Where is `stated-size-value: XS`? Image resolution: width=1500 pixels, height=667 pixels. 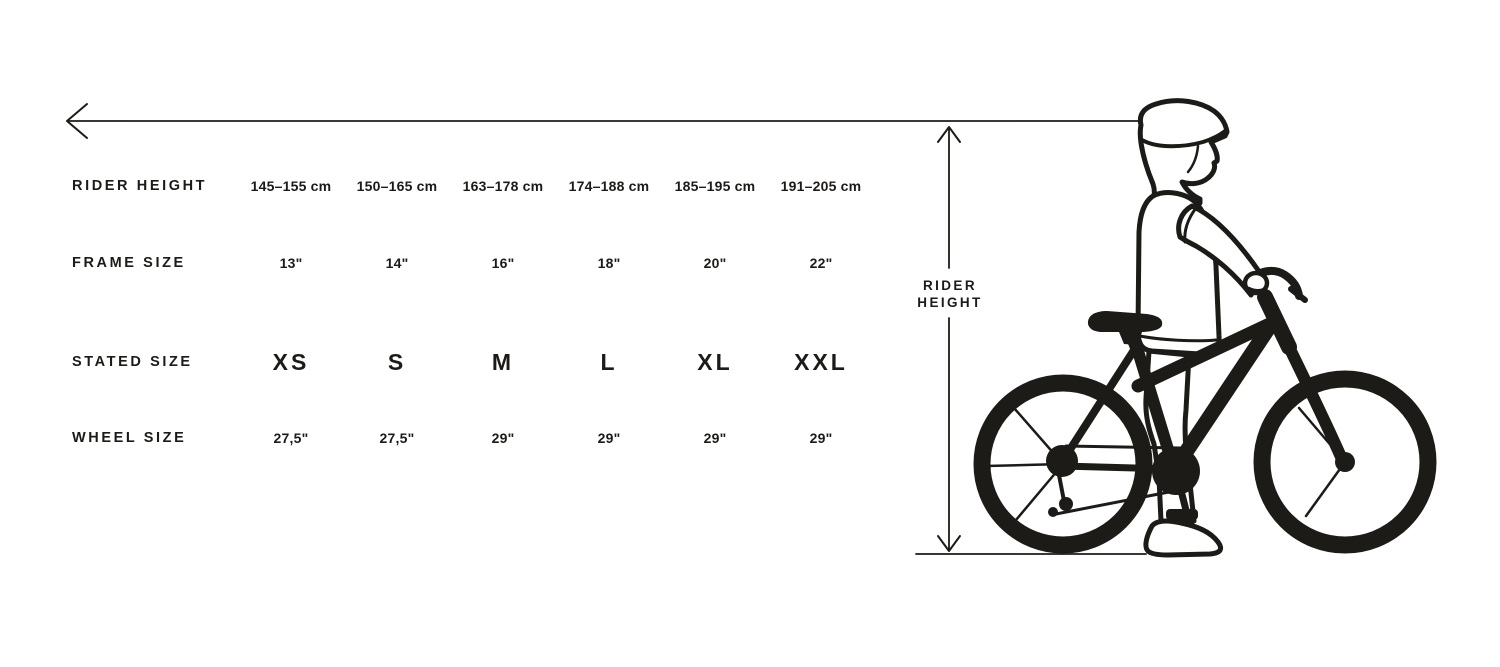
stated-size-value: XS is located at coordinates (291, 361).